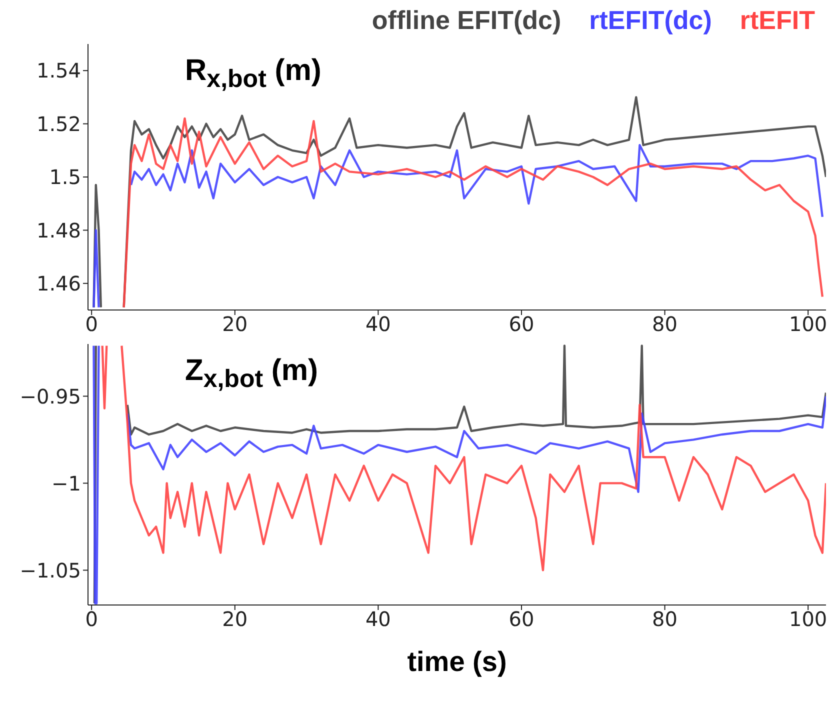 This screenshot has width=835, height=712. Describe the element at coordinates (65, 177) in the screenshot. I see `y-tick-label: 1.5` at that location.